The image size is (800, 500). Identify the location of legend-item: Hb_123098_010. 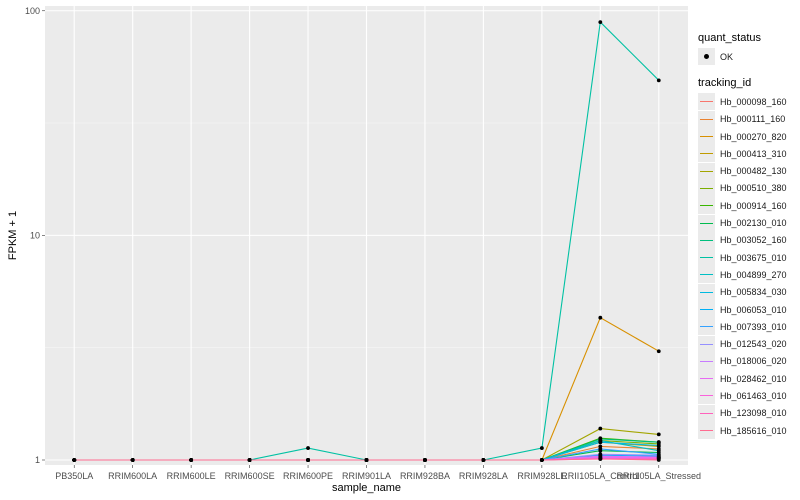
(744, 413).